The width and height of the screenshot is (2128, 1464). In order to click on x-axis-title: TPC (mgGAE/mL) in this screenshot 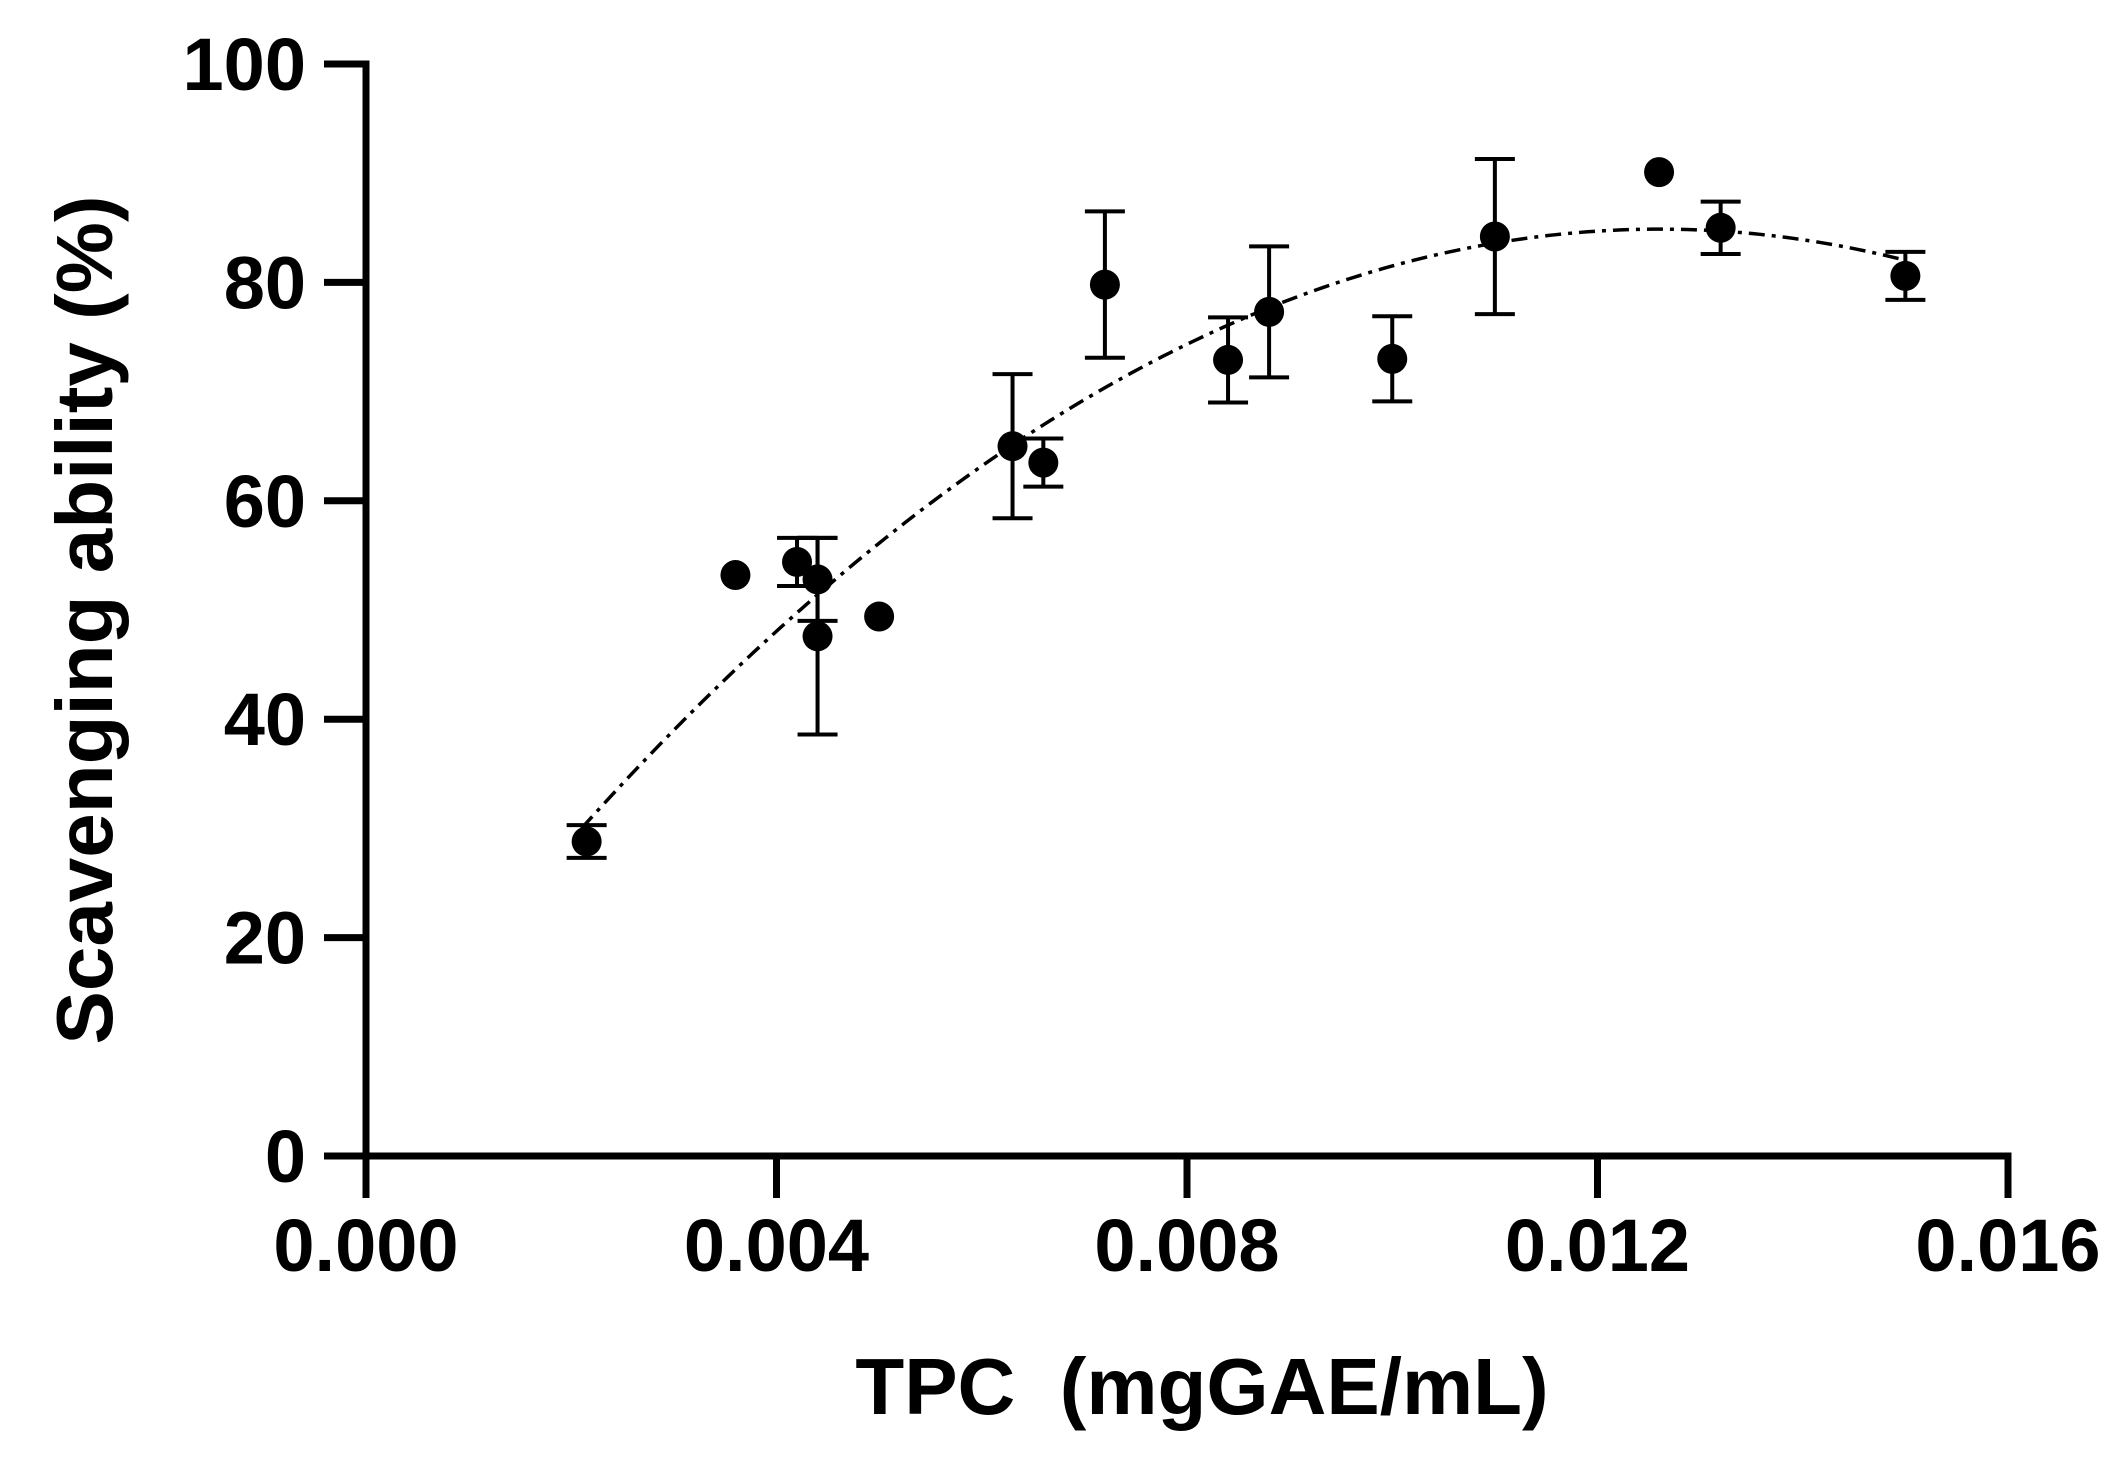, I will do `click(1201, 1386)`.